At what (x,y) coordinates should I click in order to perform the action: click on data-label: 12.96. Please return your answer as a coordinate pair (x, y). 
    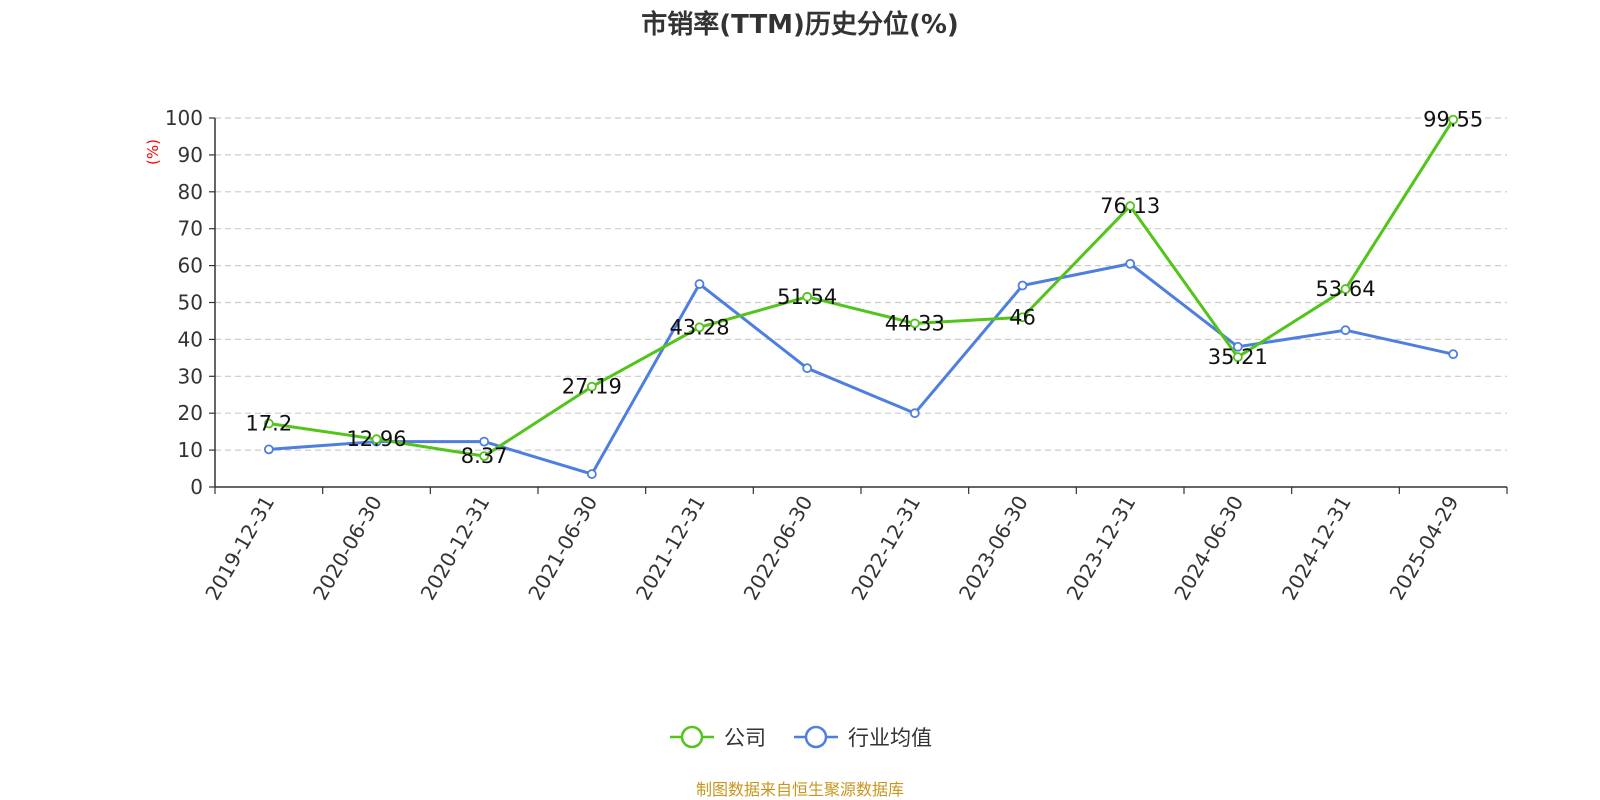
    Looking at the image, I should click on (376, 439).